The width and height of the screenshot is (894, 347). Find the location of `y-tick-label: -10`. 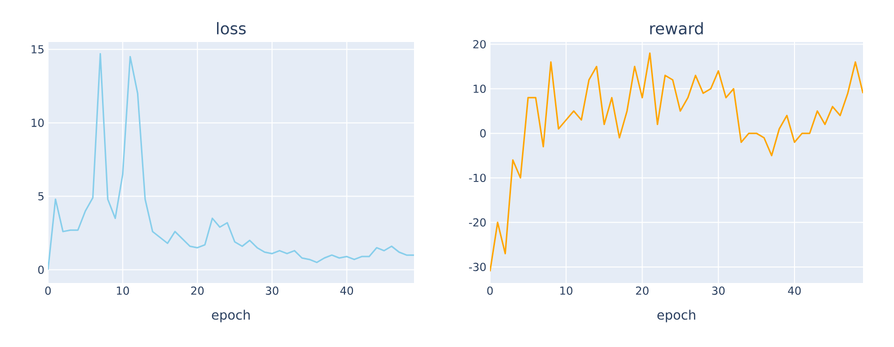

y-tick-label: -10 is located at coordinates (477, 178).